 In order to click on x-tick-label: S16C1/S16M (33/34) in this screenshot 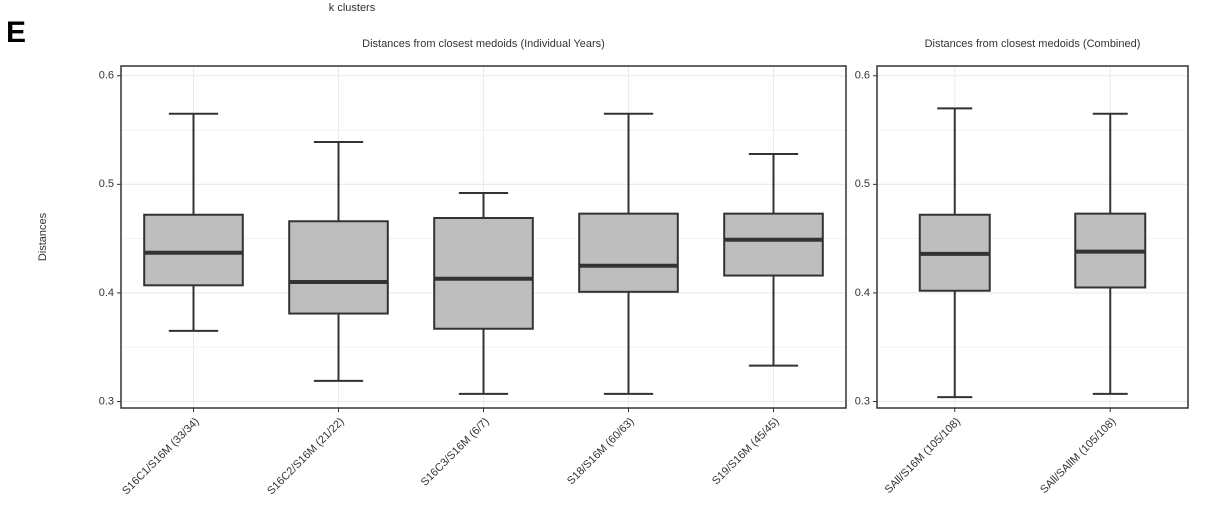, I will do `click(161, 457)`.